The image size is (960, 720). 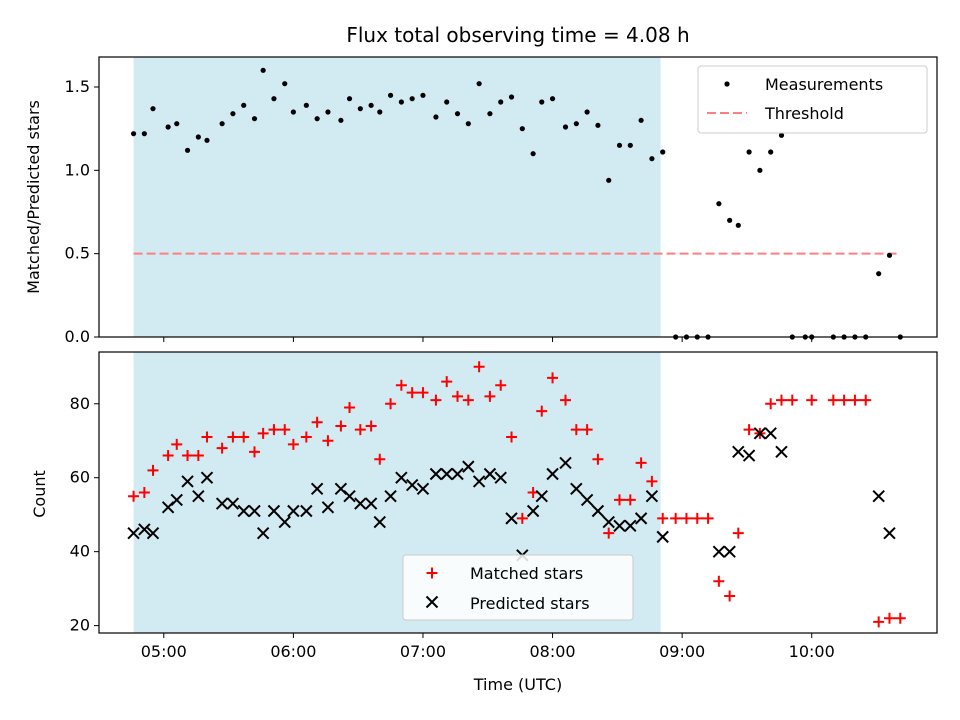 I want to click on legend-box, so click(x=812, y=99).